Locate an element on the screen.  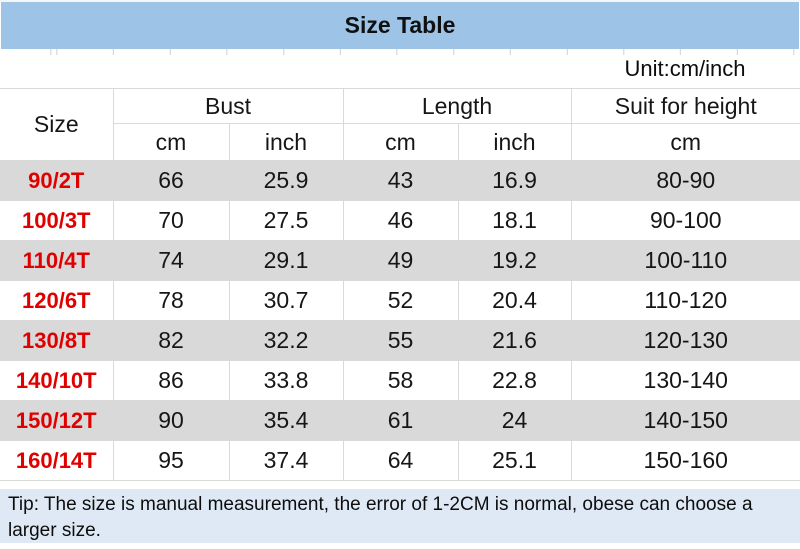
table-row: 100/3T 70 27.5 46 18.1 90-100 is located at coordinates (400, 220).